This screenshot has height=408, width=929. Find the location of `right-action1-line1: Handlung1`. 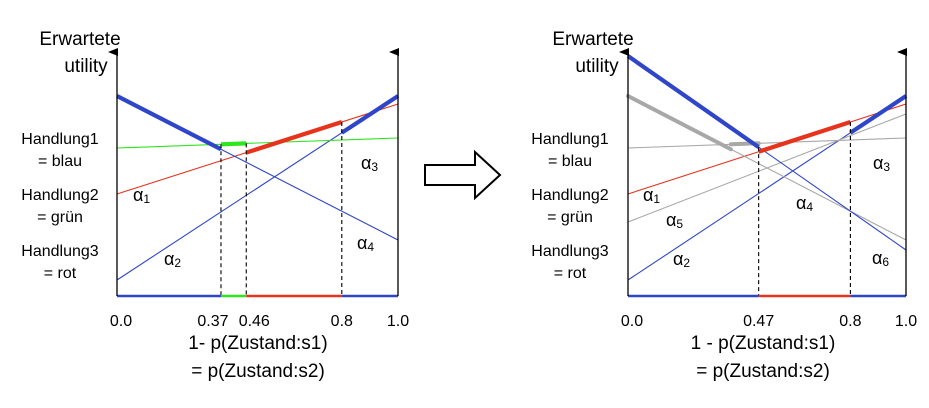

right-action1-line1: Handlung1 is located at coordinates (570, 139).